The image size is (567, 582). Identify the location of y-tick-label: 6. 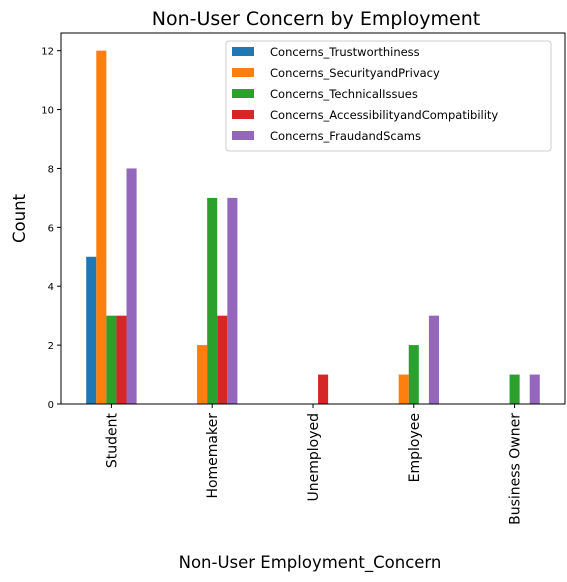
(51, 228).